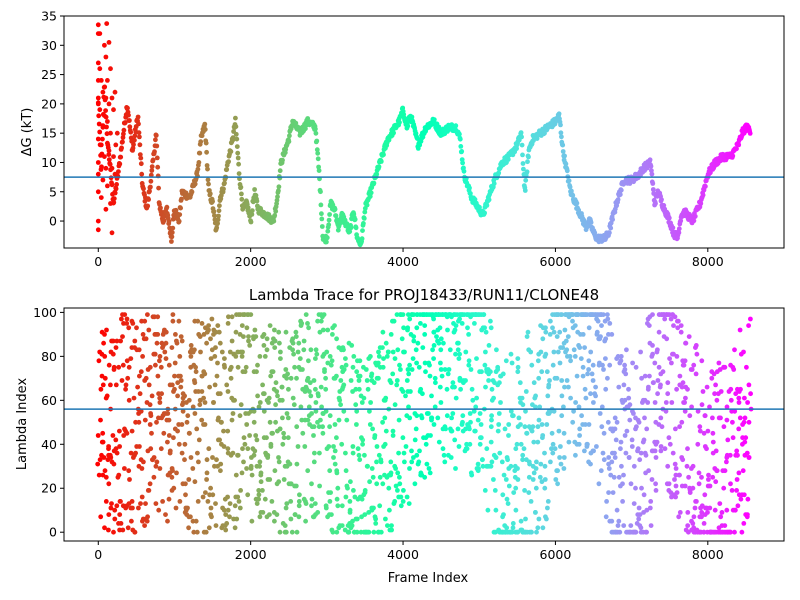 This screenshot has width=800, height=600. What do you see at coordinates (49, 162) in the screenshot?
I see `y-tick-label: 10` at bounding box center [49, 162].